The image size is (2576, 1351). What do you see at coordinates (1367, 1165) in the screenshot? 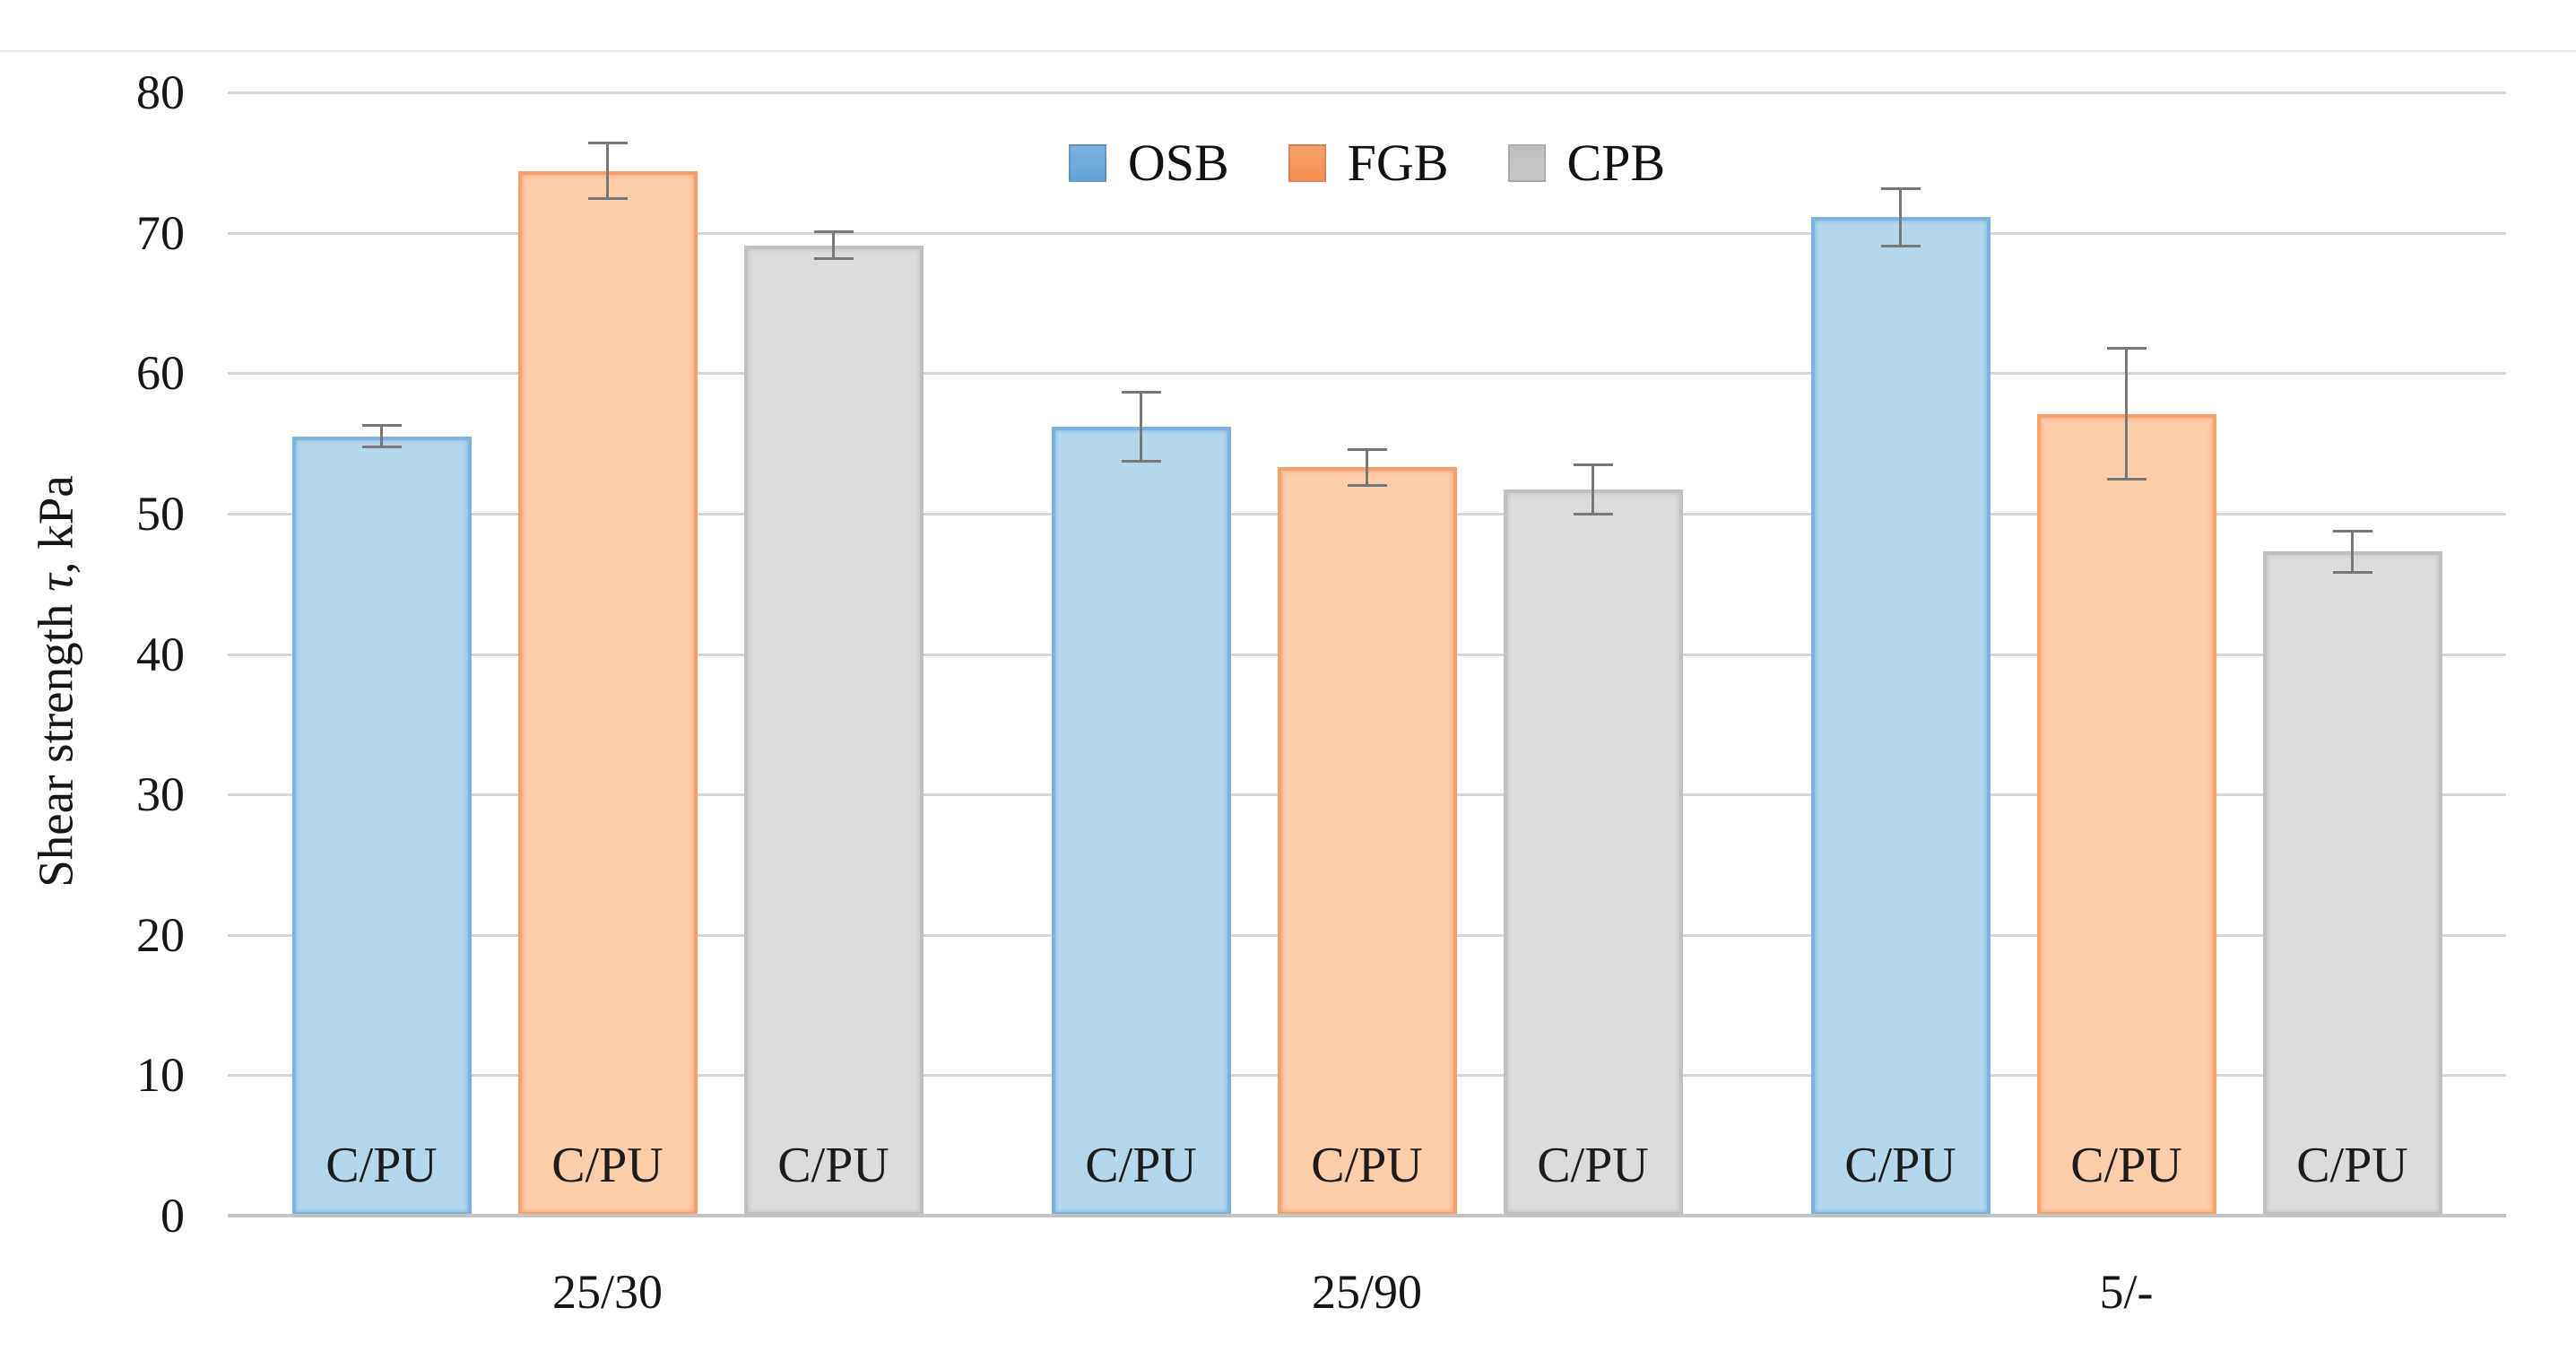
I see `bar-annotation-FGB-25/90: C/PU` at bounding box center [1367, 1165].